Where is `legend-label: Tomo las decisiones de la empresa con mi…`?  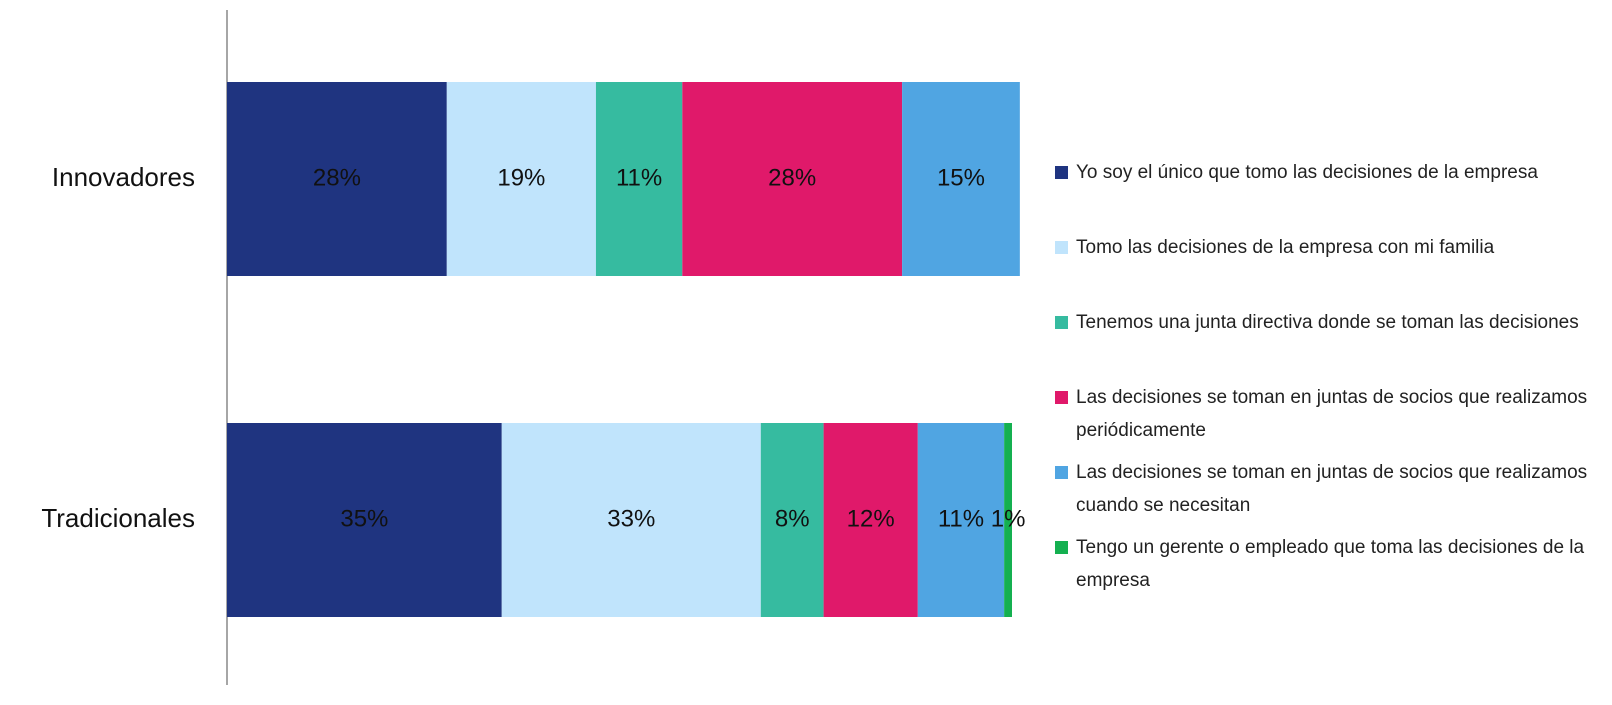 legend-label: Tomo las decisiones de la empresa con mi… is located at coordinates (1285, 247).